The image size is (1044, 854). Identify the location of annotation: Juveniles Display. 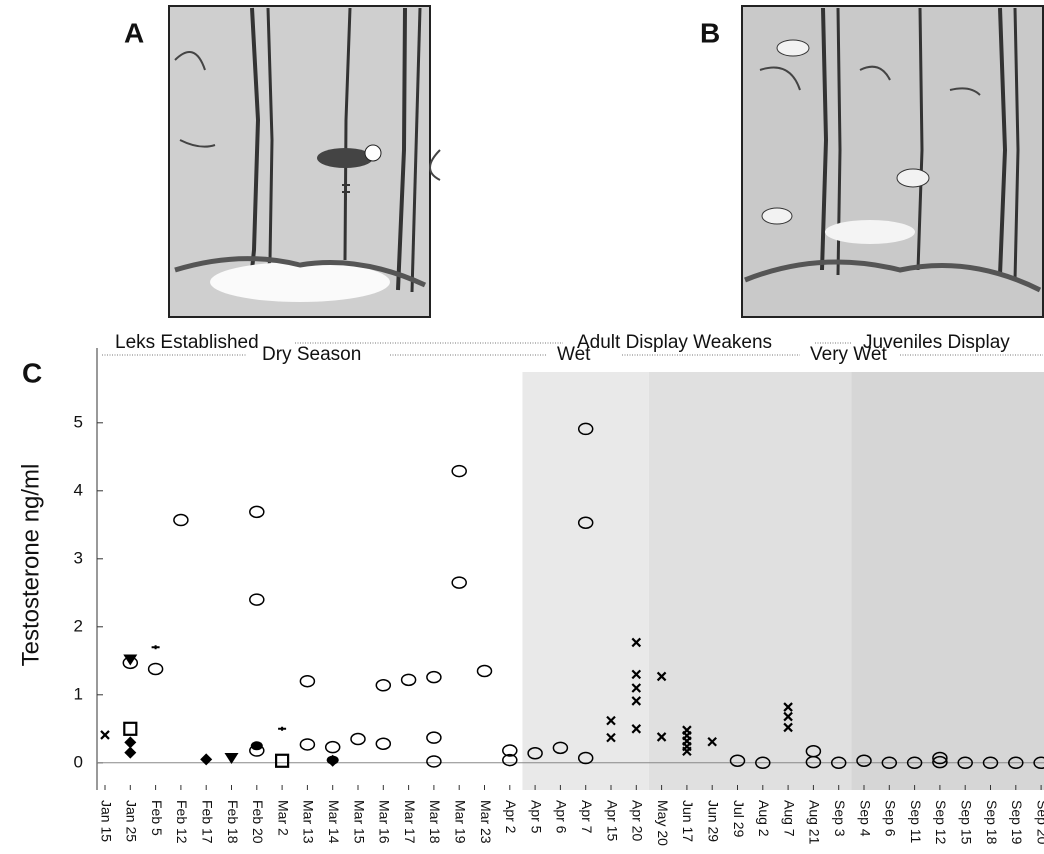
(936, 342).